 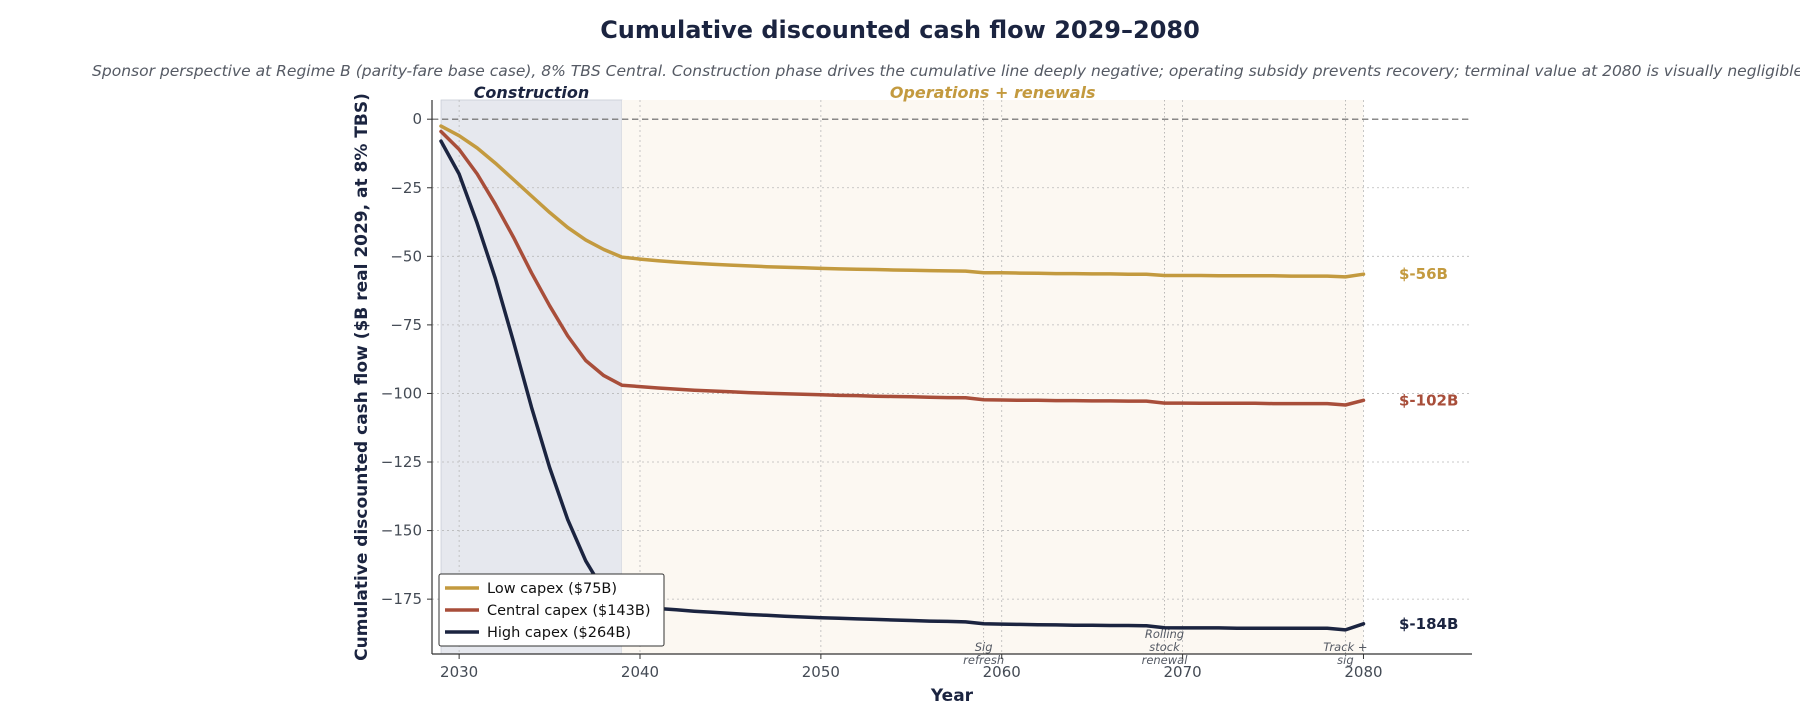 I want to click on event-label-2-1: sig, so click(x=1345, y=660).